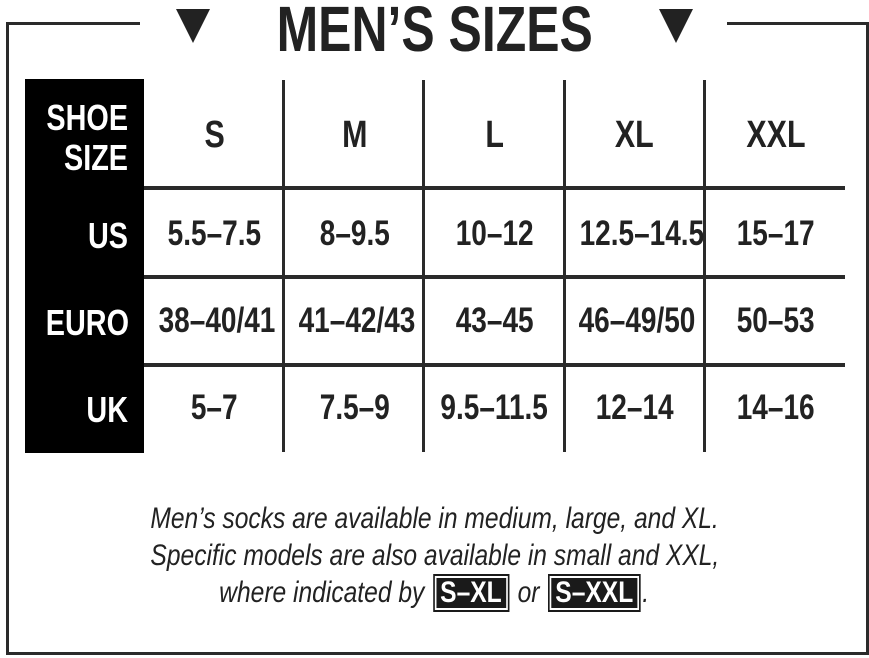 This screenshot has height=658, width=869. I want to click on table-cell: 50–53, so click(775, 320).